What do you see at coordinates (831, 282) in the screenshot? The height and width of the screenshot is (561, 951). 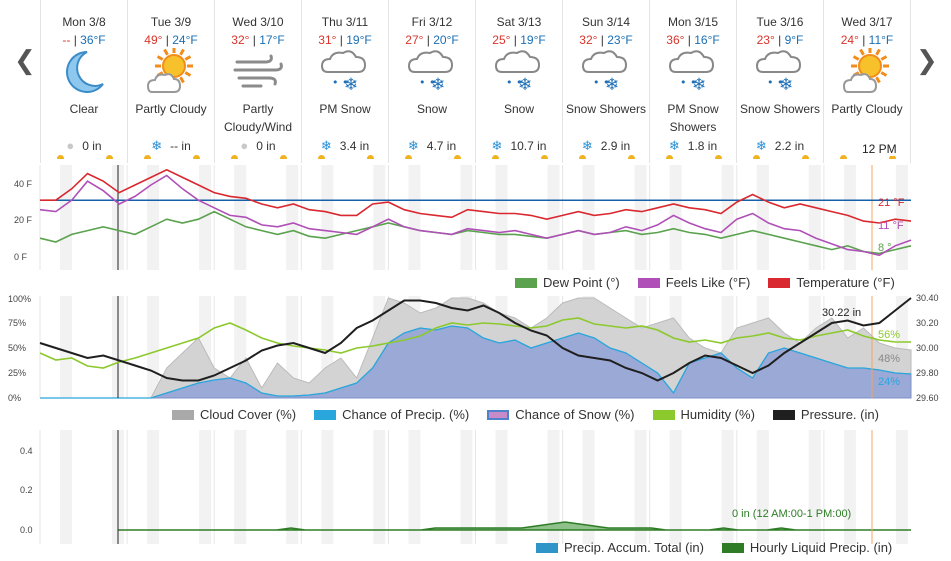 I see `legend-item: Temperature (°F)` at bounding box center [831, 282].